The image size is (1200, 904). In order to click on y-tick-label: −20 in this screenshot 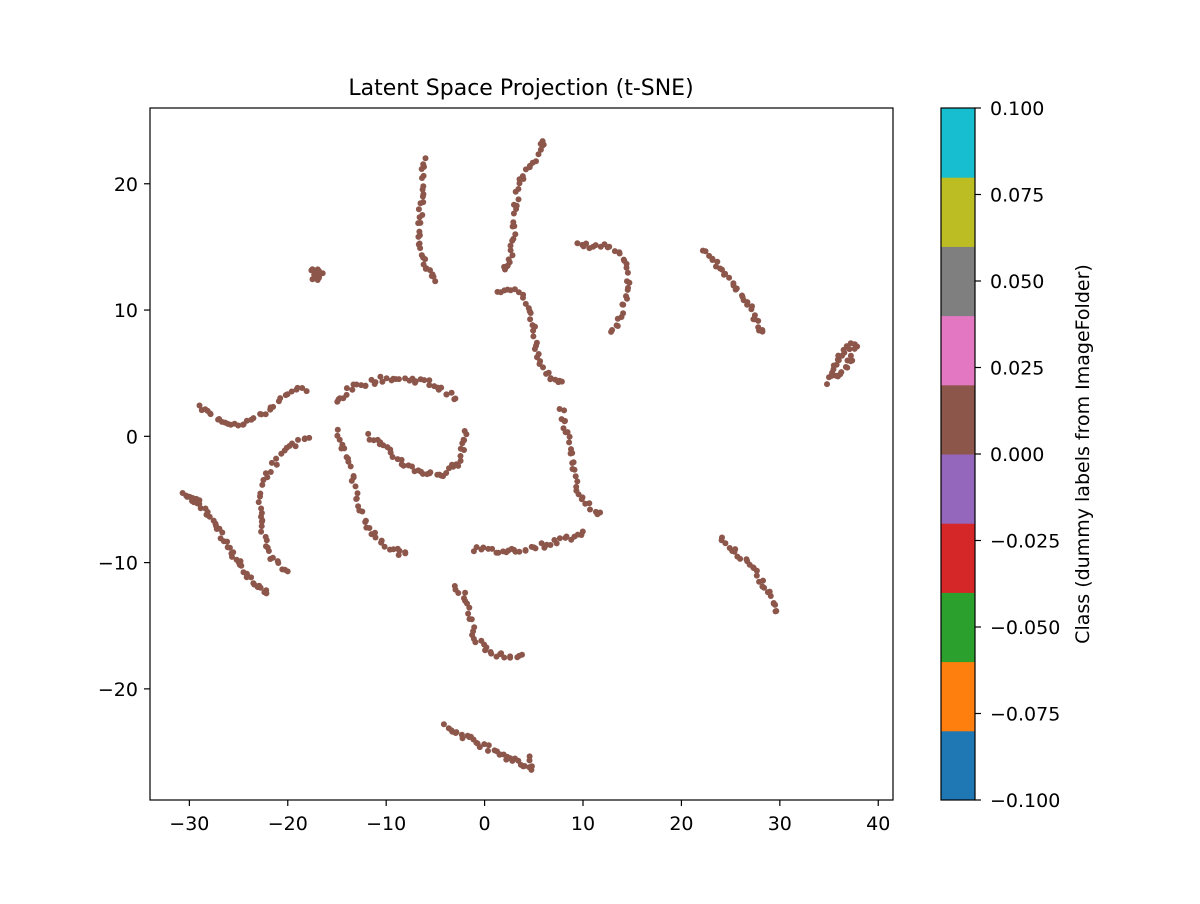, I will do `click(118, 690)`.